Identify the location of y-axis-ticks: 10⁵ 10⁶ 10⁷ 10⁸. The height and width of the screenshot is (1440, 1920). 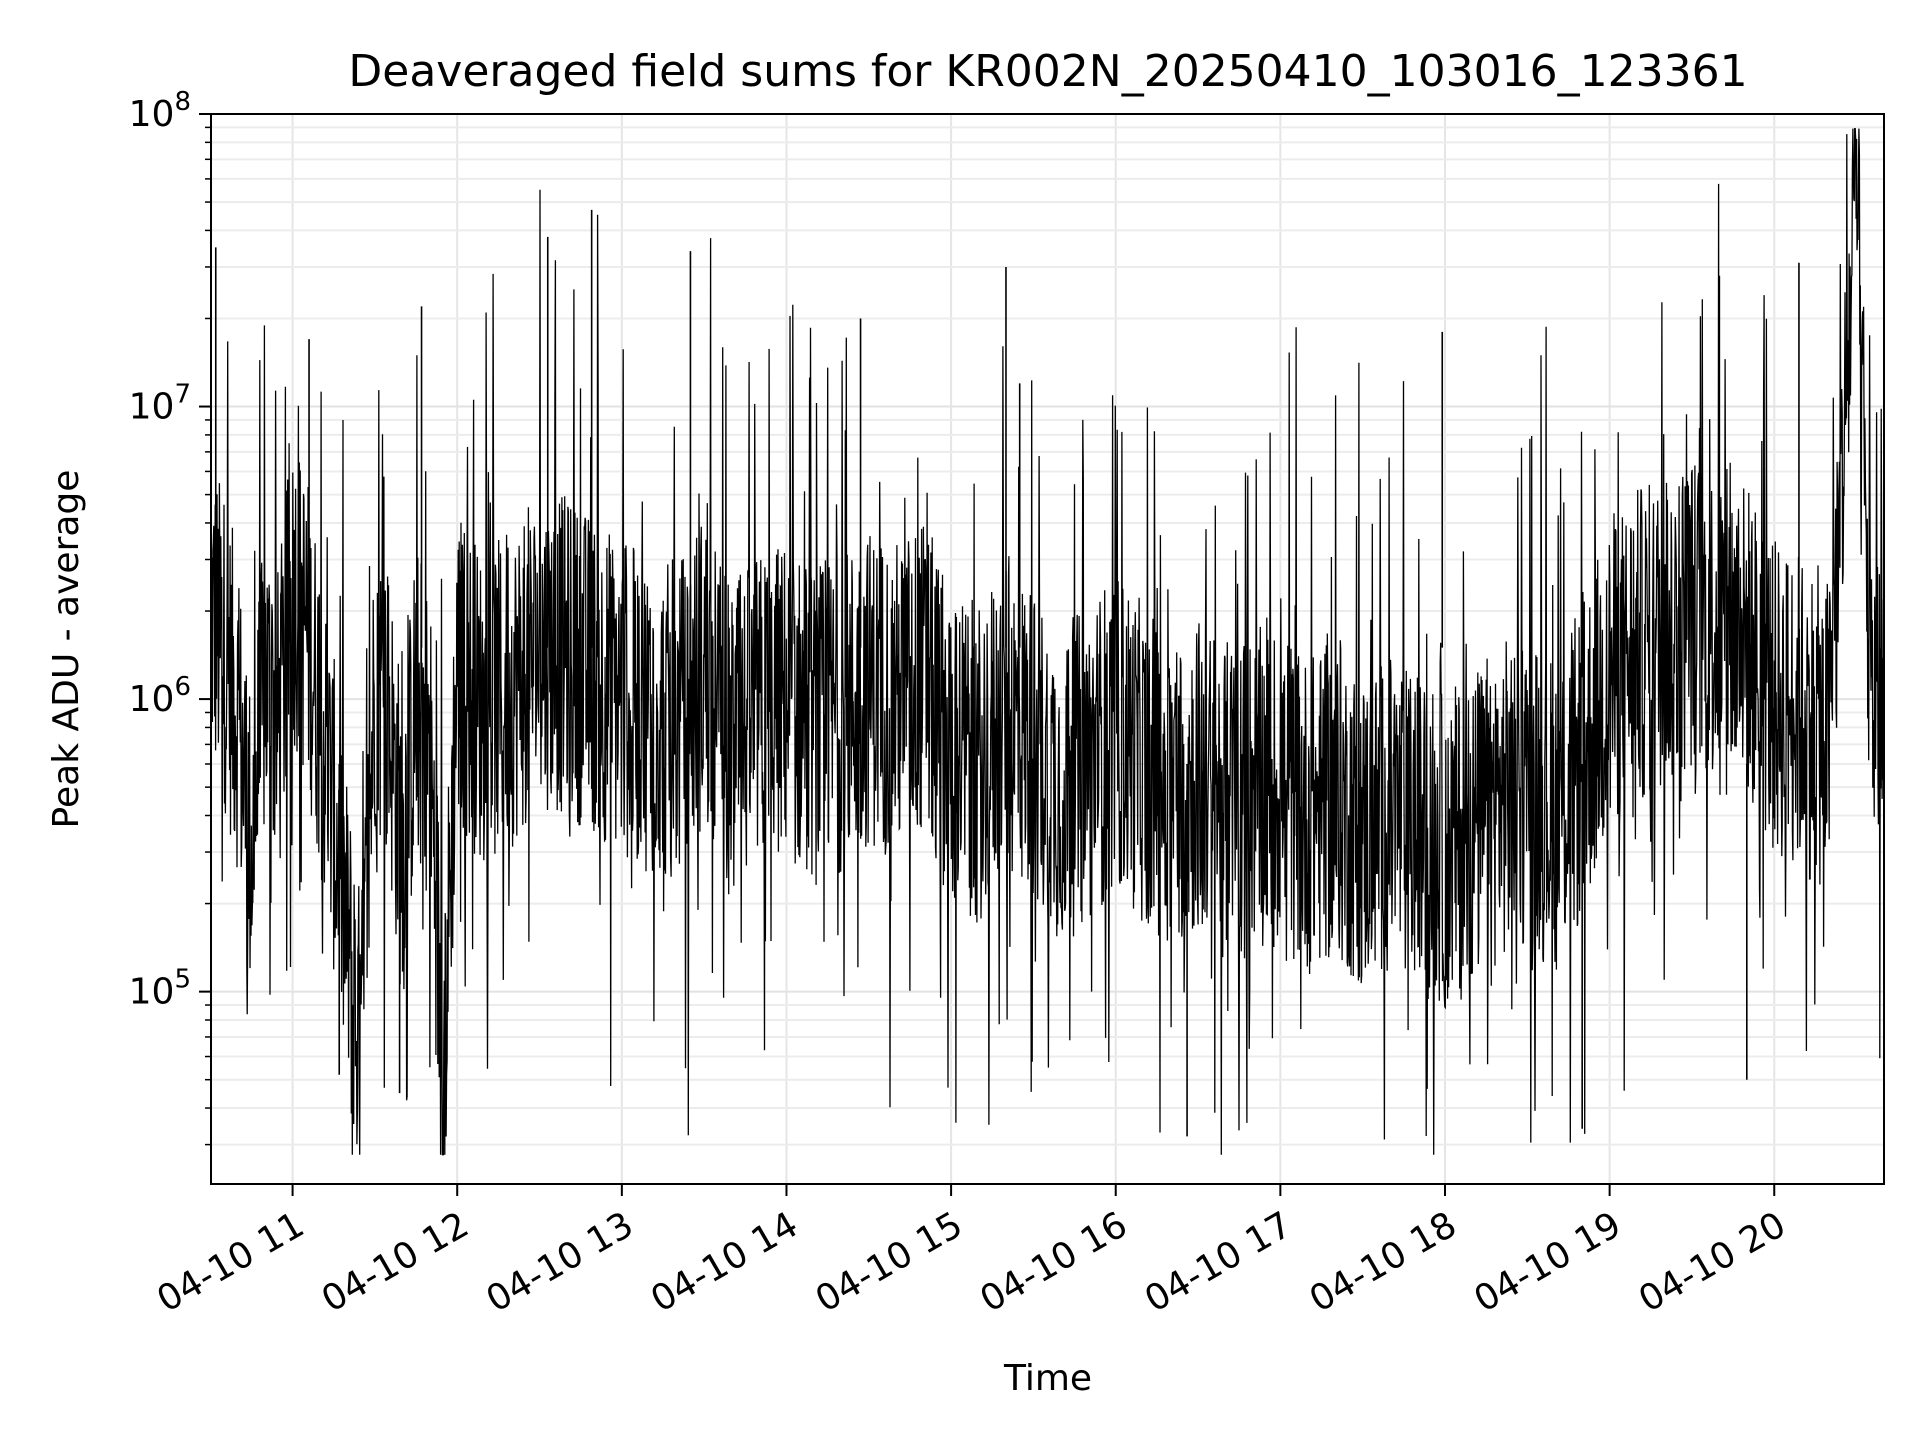
(170, 616).